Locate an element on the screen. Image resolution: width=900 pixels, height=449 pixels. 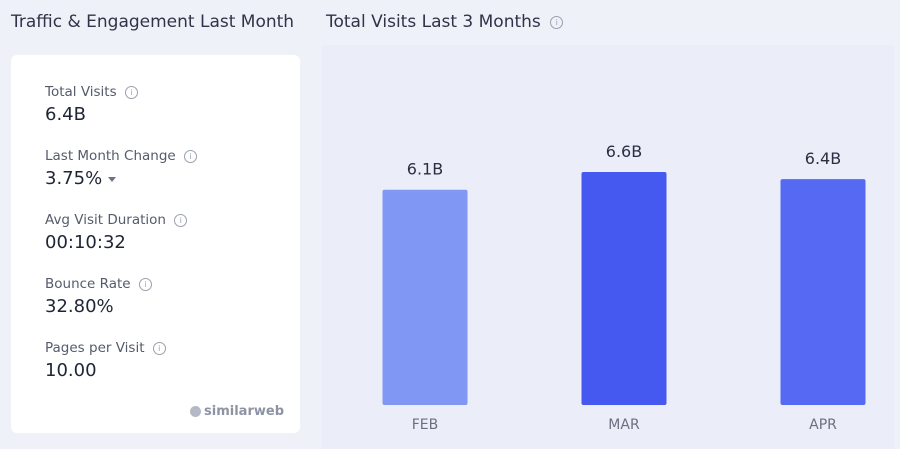
metric-avg-visit-duration: Avg Visit Duration i 00:10:32 is located at coordinates (116, 232).